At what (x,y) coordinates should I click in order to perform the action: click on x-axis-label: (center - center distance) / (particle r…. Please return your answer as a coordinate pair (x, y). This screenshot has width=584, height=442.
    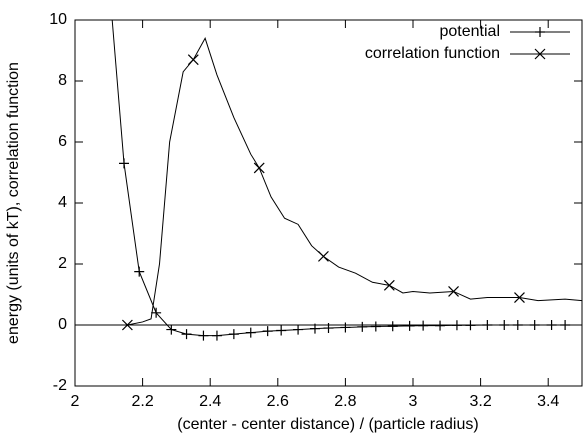
    Looking at the image, I should click on (327, 424).